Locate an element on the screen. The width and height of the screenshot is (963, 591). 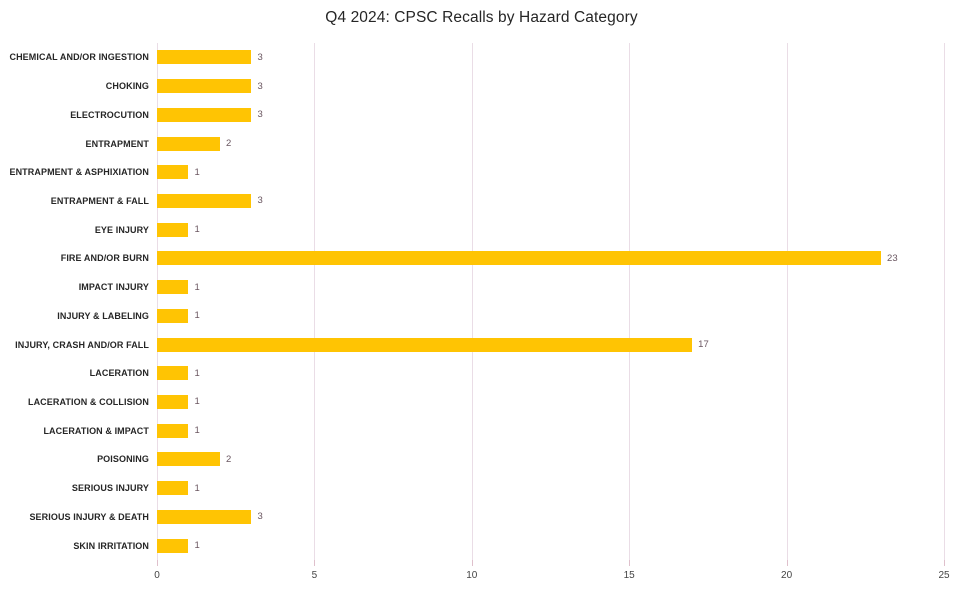
chart-row: INJURY & LABELING 1 is located at coordinates (481, 315).